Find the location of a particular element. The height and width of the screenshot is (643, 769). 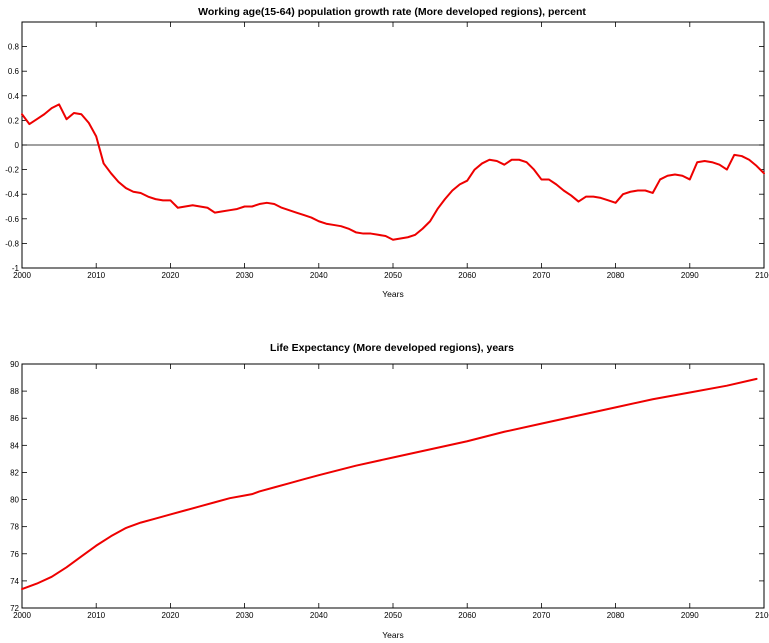

y-tick-label: 76 is located at coordinates (14, 554).